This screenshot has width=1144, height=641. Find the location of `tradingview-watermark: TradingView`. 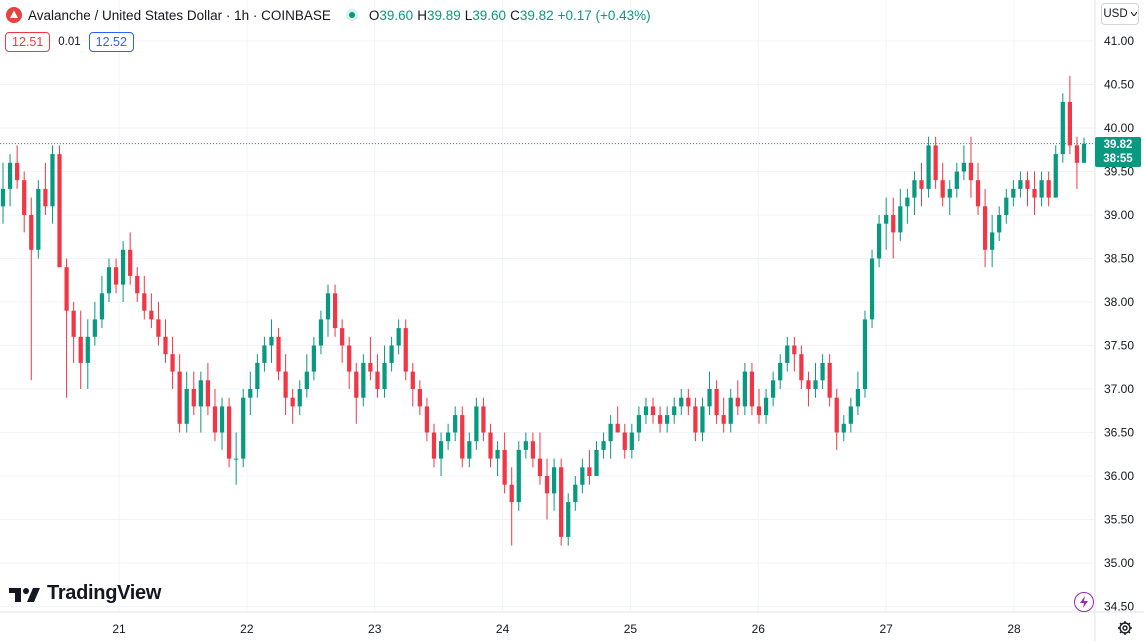

tradingview-watermark: TradingView is located at coordinates (85, 593).